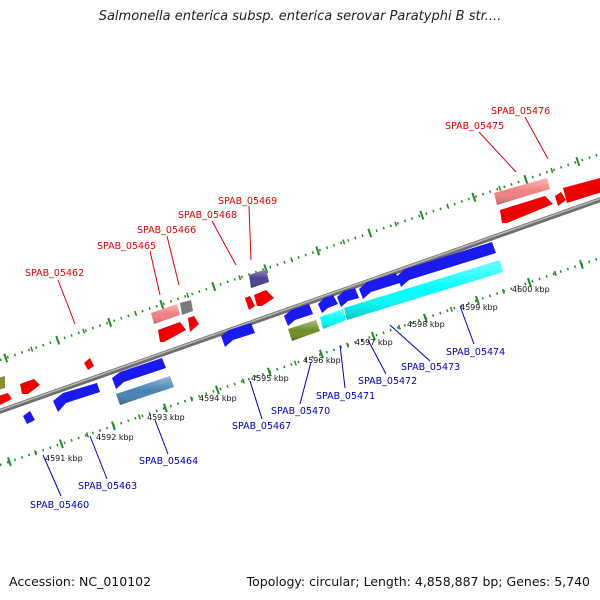 Image resolution: width=600 pixels, height=600 pixels. What do you see at coordinates (207, 215) in the screenshot?
I see `gene-label: SPAB_05468` at bounding box center [207, 215].